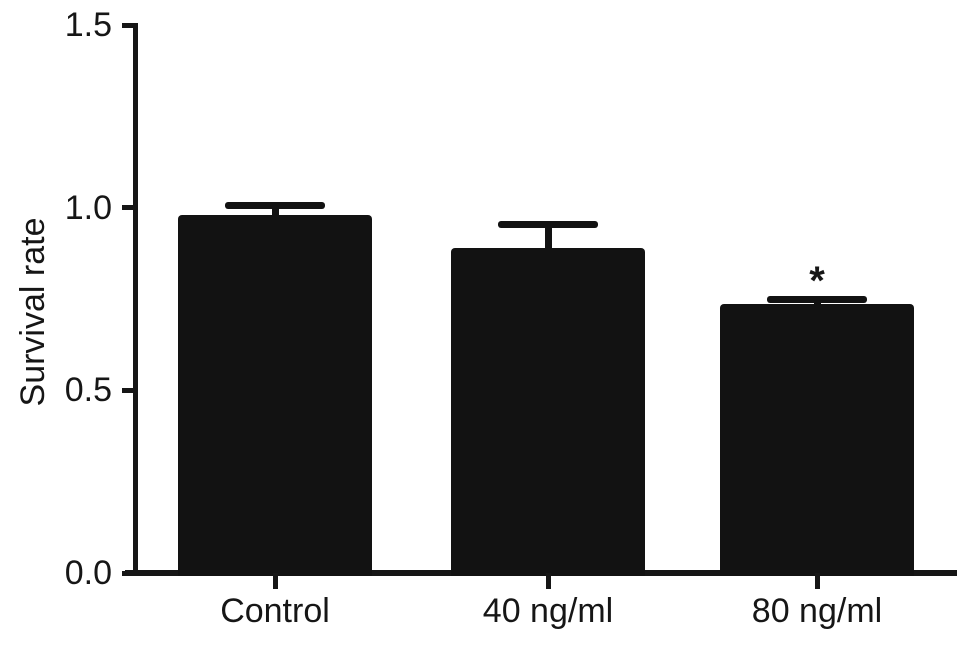 Image resolution: width=969 pixels, height=645 pixels. I want to click on y-tick-label: 1.5, so click(88, 25).